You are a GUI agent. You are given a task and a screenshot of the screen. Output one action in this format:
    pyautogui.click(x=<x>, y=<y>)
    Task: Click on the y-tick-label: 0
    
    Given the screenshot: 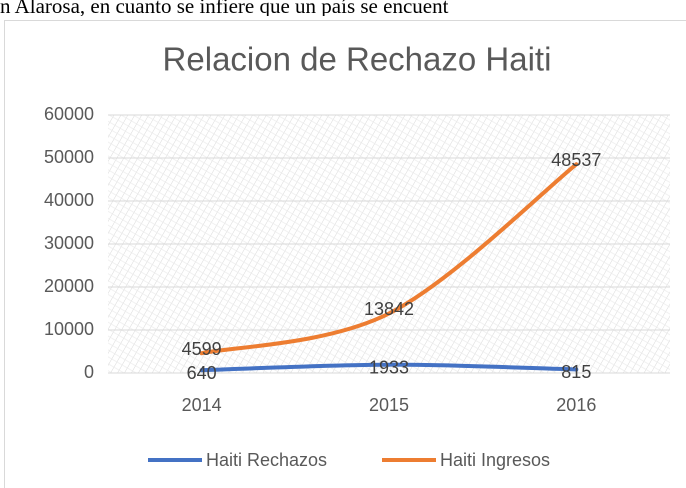 What is the action you would take?
    pyautogui.click(x=89, y=372)
    